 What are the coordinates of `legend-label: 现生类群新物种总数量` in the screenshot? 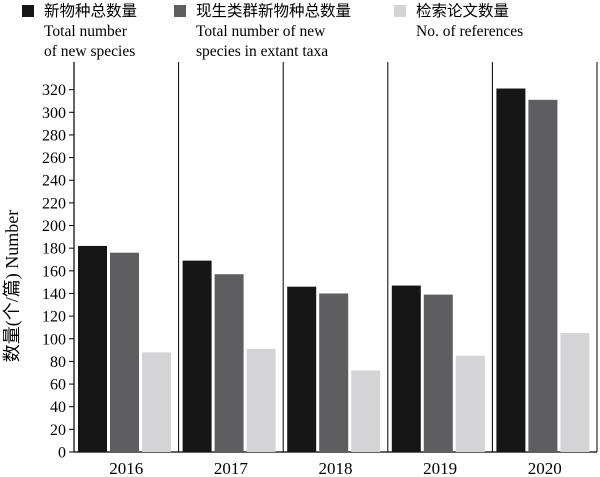 It's located at (273, 11).